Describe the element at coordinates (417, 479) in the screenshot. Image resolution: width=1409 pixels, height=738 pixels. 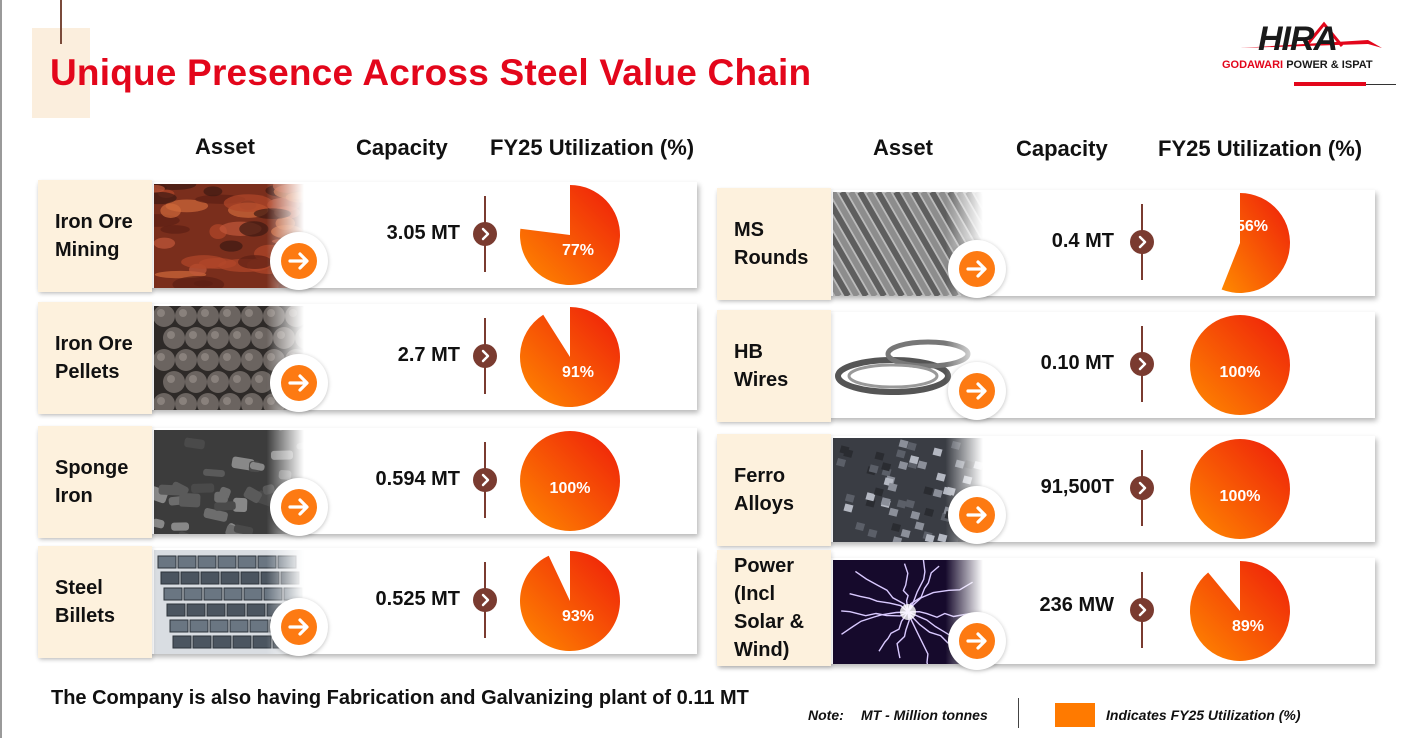
I see `capacity-value: 0.594 MT` at that location.